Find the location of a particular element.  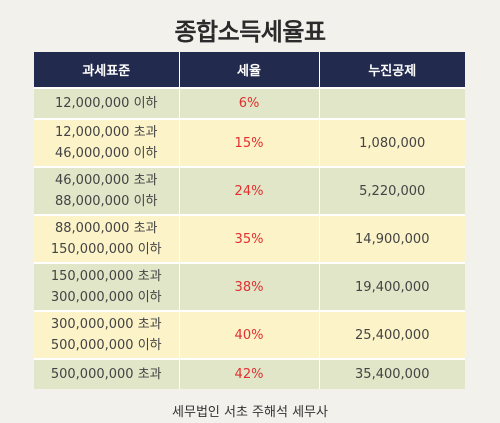

table-row: 12,000,000 이하 6% is located at coordinates (249, 103).